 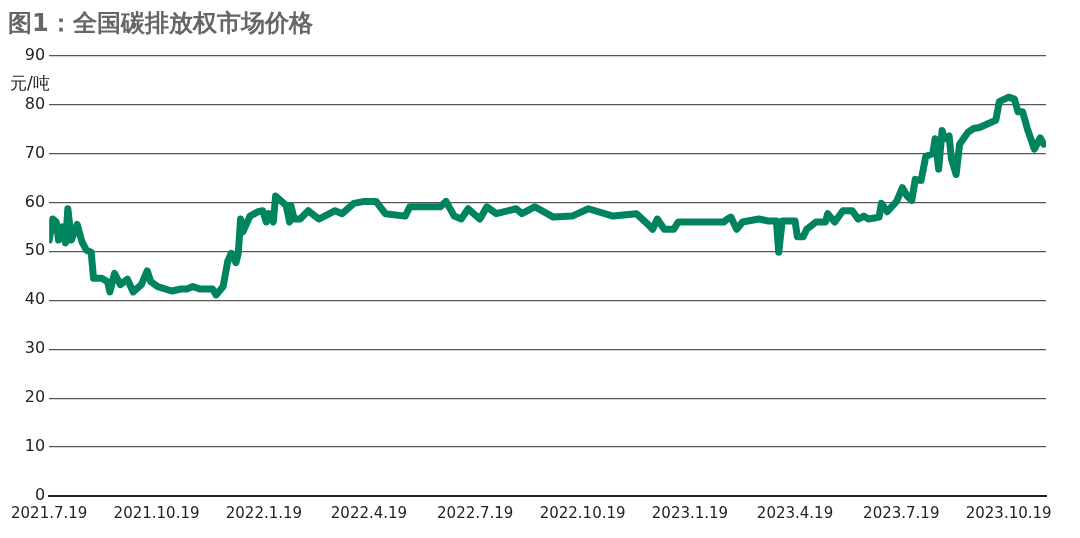 What do you see at coordinates (40, 495) in the screenshot?
I see `y-tick-label: 0` at bounding box center [40, 495].